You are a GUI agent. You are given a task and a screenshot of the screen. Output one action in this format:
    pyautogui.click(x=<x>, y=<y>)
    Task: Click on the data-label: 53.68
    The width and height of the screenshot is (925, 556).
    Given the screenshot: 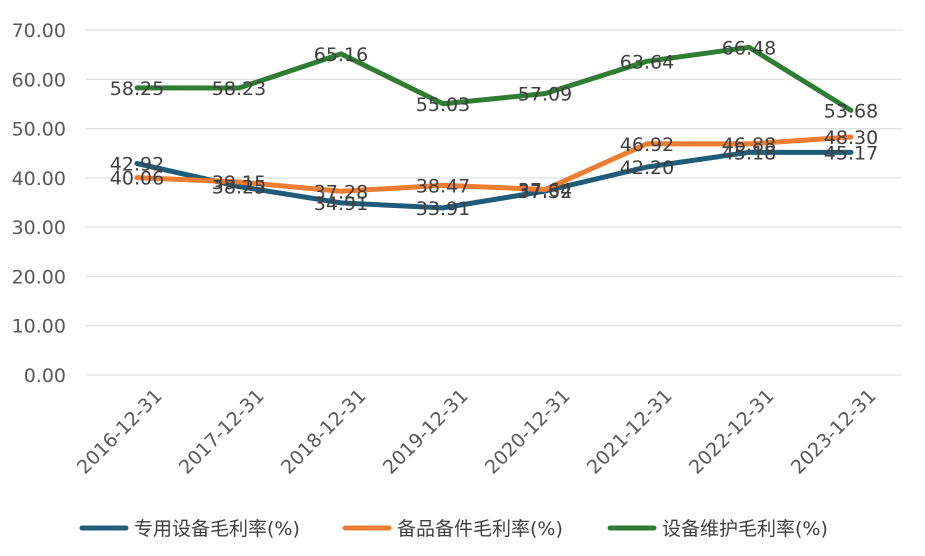 What is the action you would take?
    pyautogui.click(x=851, y=111)
    